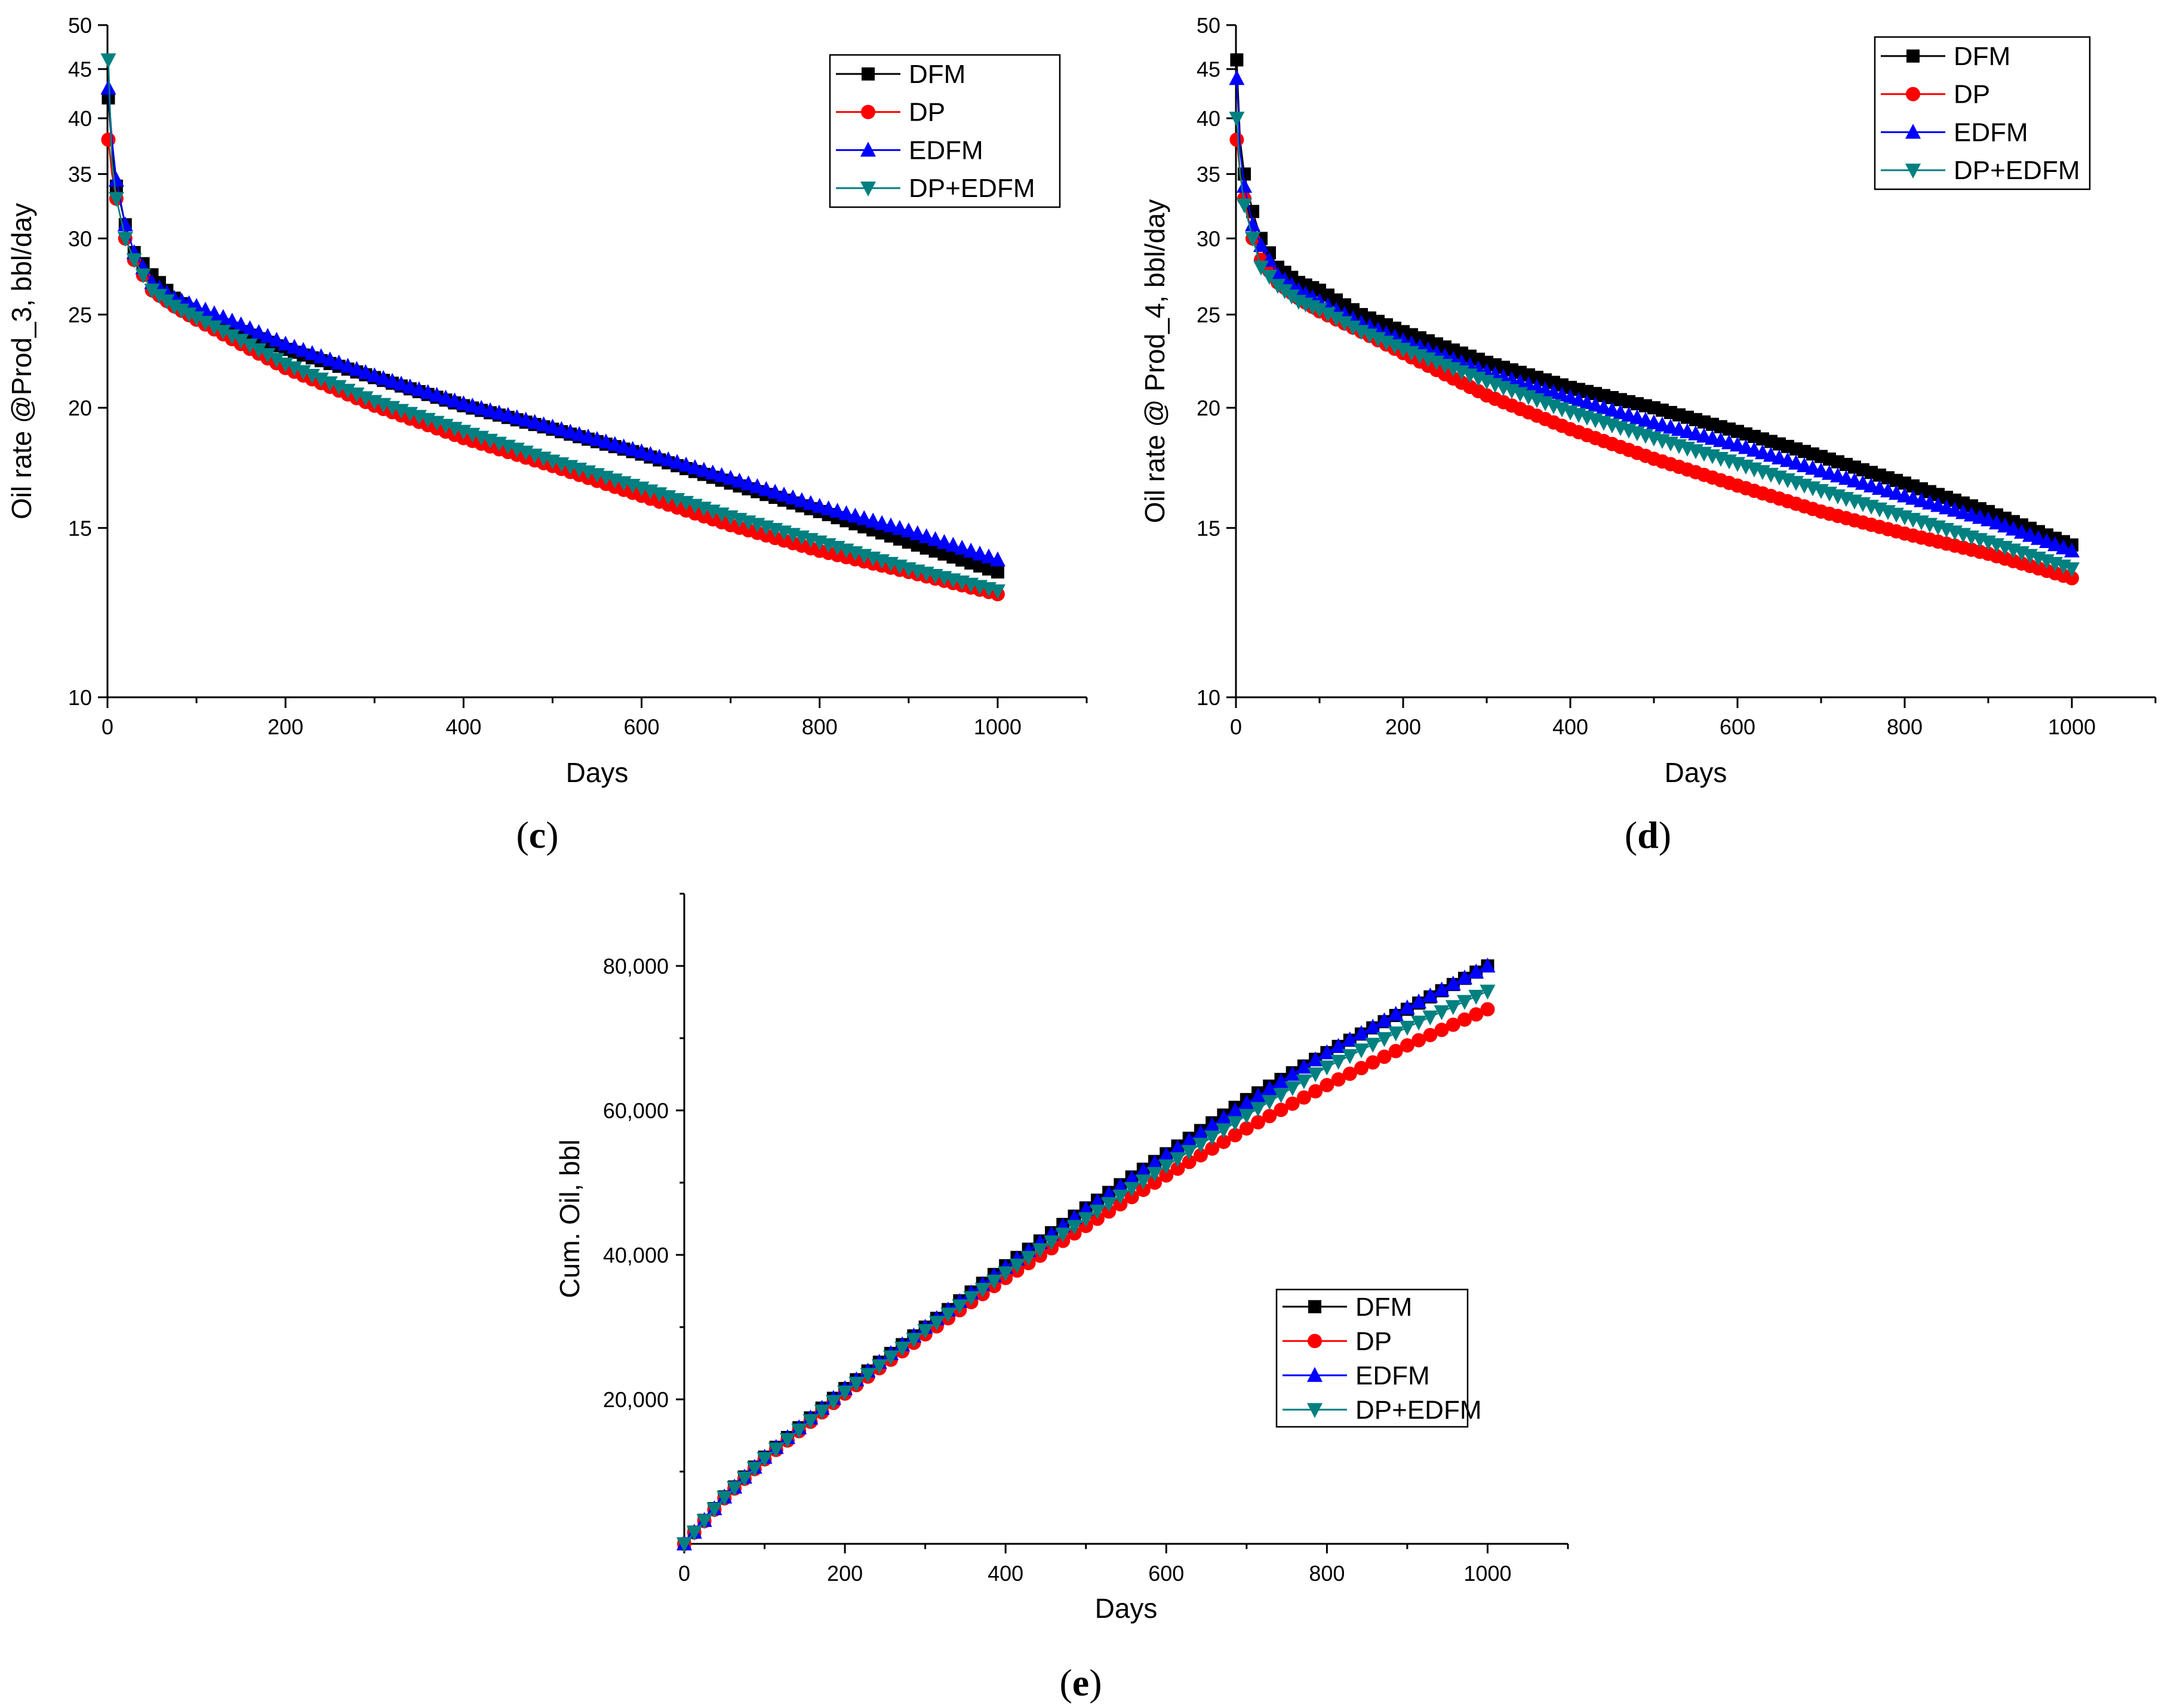  I want to click on y-tick-label: 25, so click(80, 315).